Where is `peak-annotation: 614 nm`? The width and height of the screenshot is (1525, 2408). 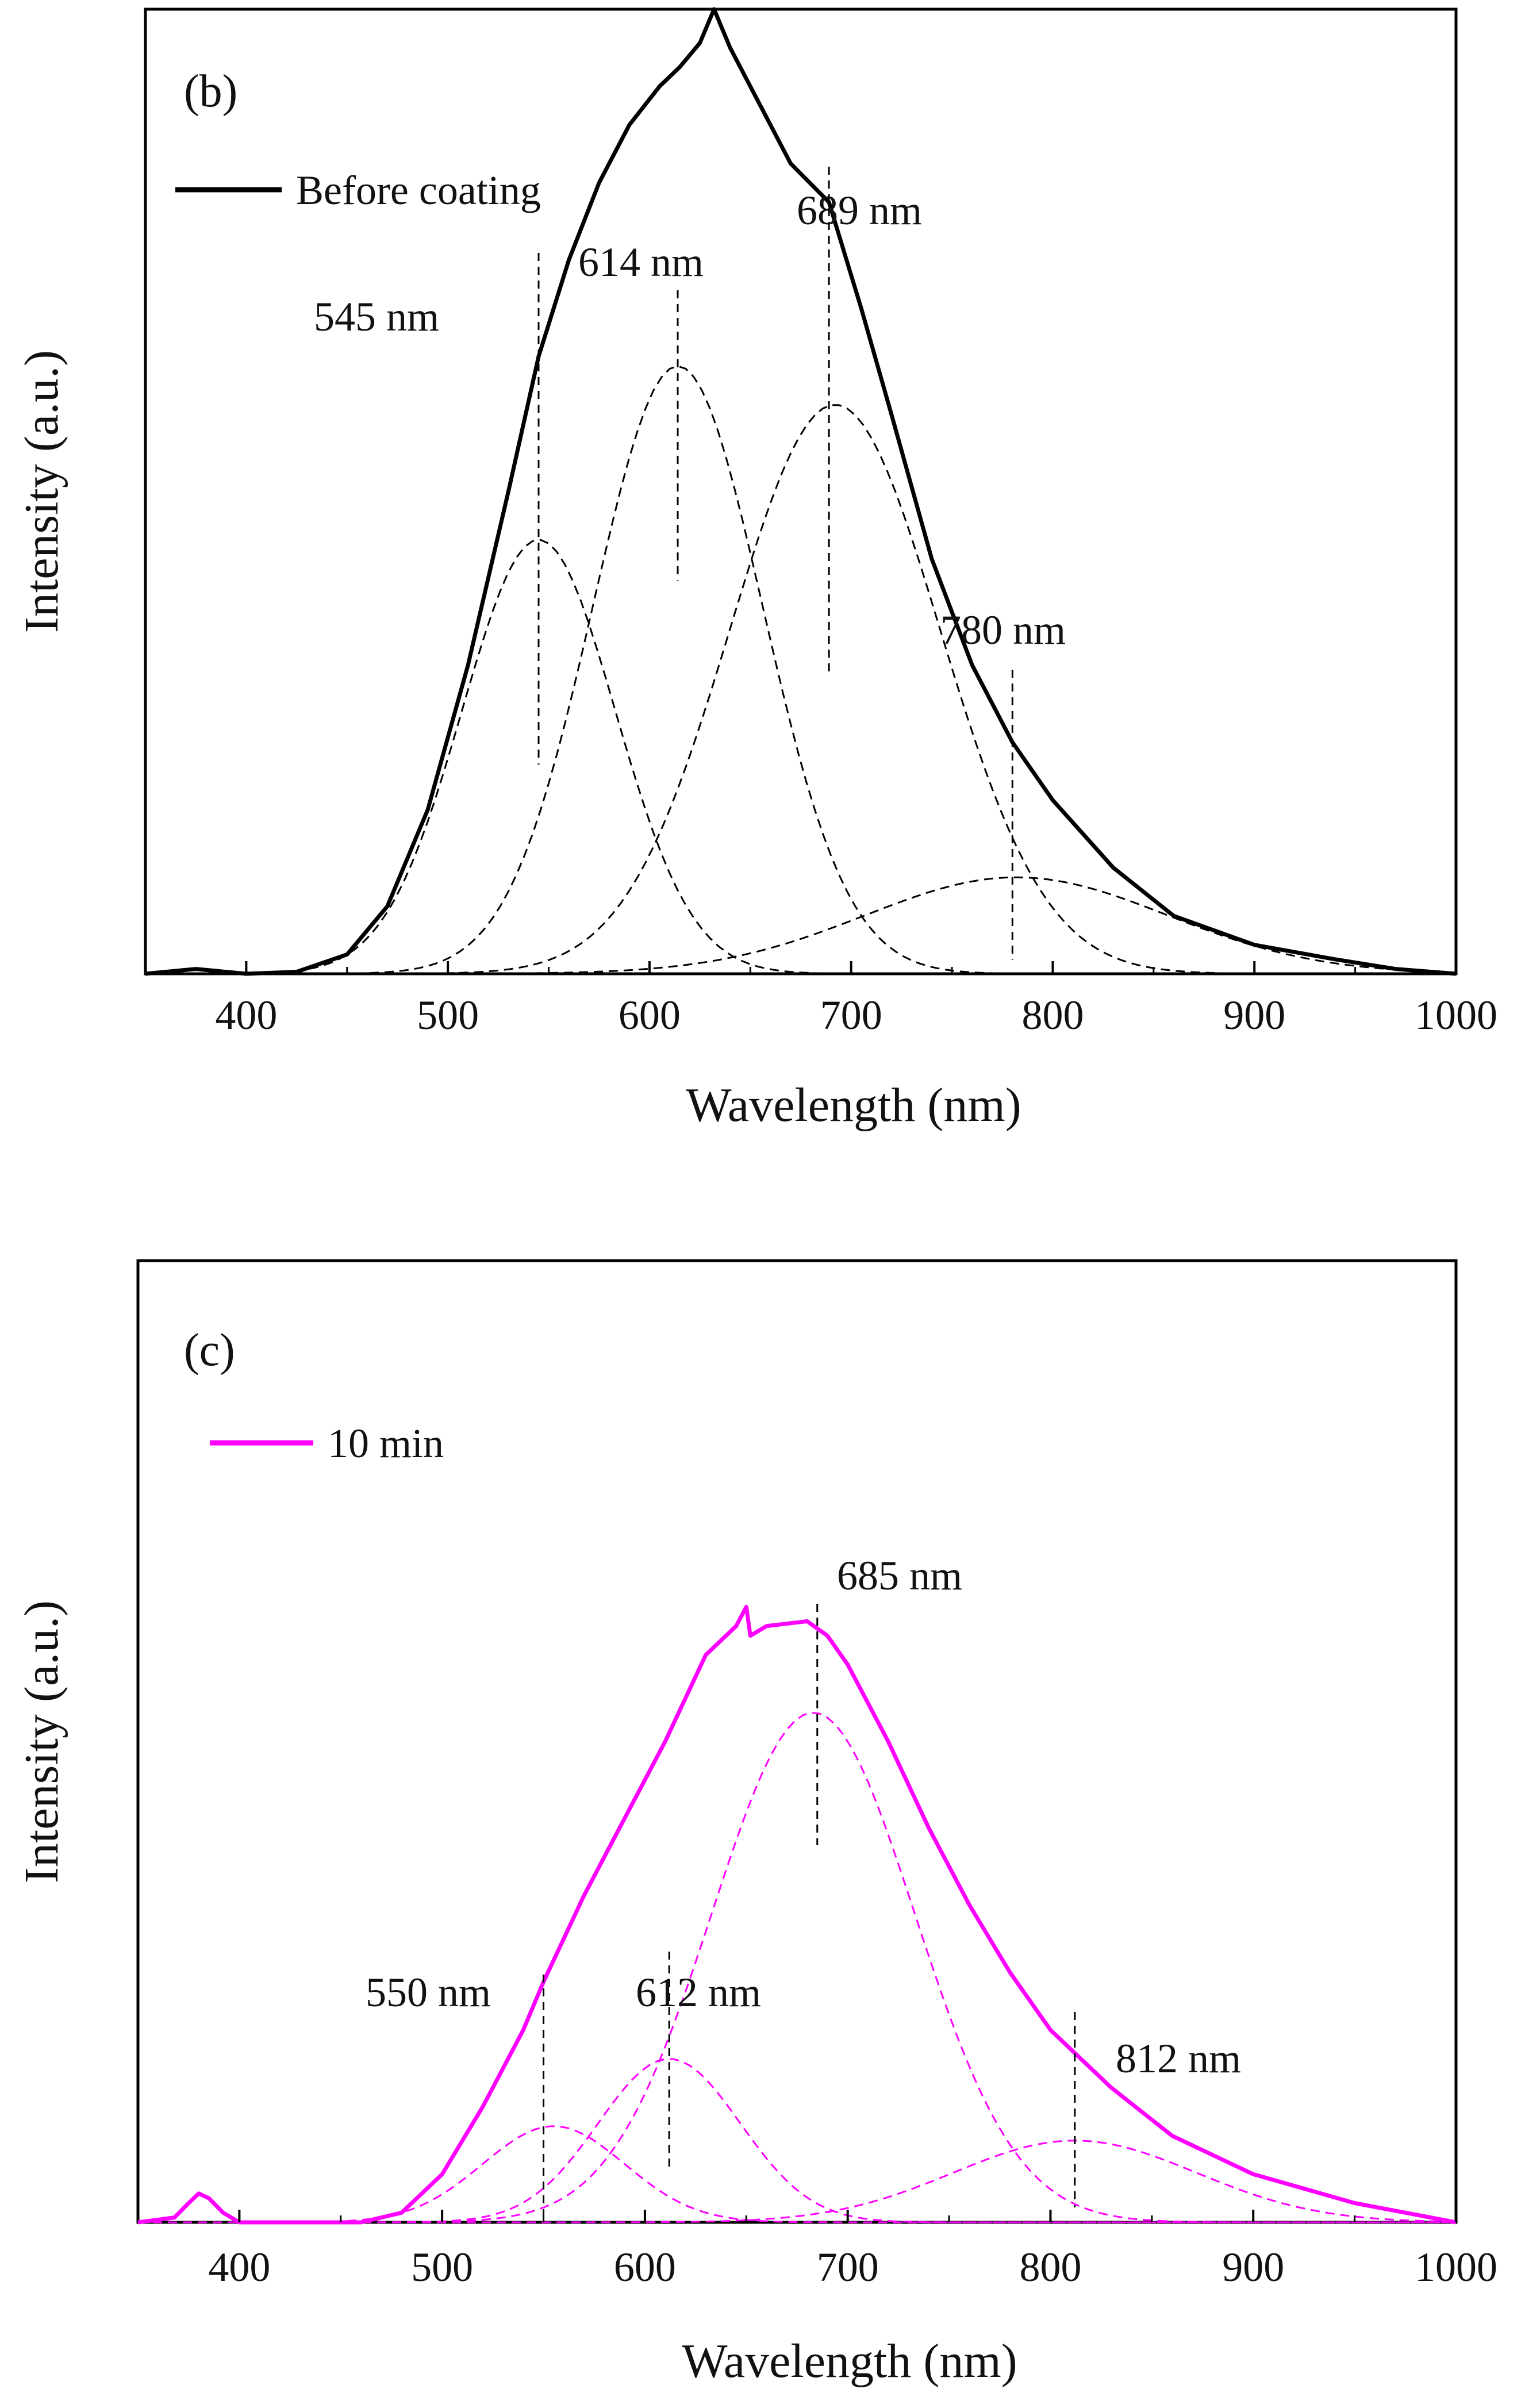
peak-annotation: 614 nm is located at coordinates (641, 262).